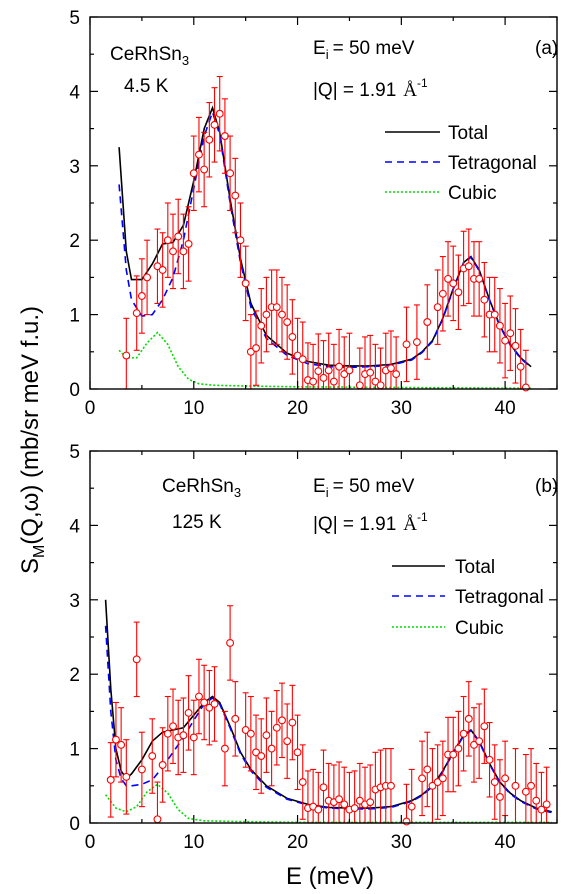 The height and width of the screenshot is (894, 584). What do you see at coordinates (90, 408) in the screenshot?
I see `x-tick-label: 0` at bounding box center [90, 408].